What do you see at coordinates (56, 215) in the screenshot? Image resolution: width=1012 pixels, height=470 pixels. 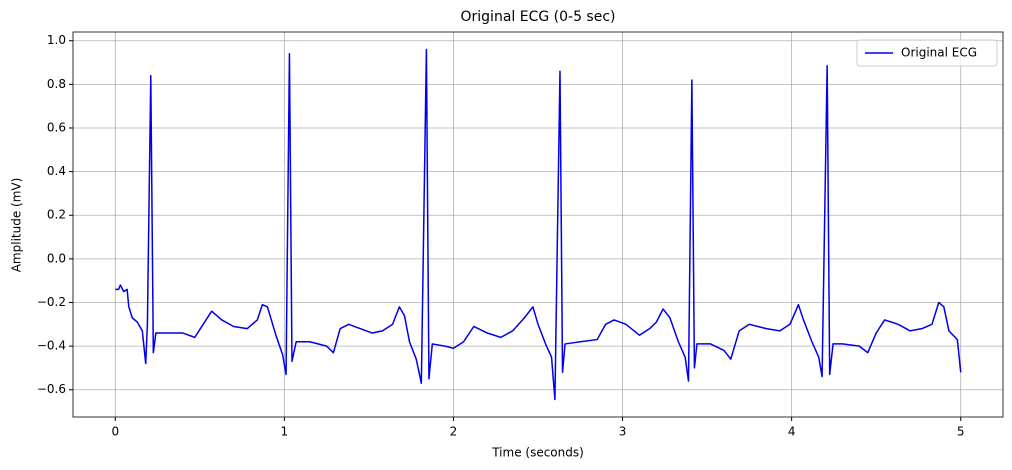 I see `y-tick-label: 0.2` at bounding box center [56, 215].